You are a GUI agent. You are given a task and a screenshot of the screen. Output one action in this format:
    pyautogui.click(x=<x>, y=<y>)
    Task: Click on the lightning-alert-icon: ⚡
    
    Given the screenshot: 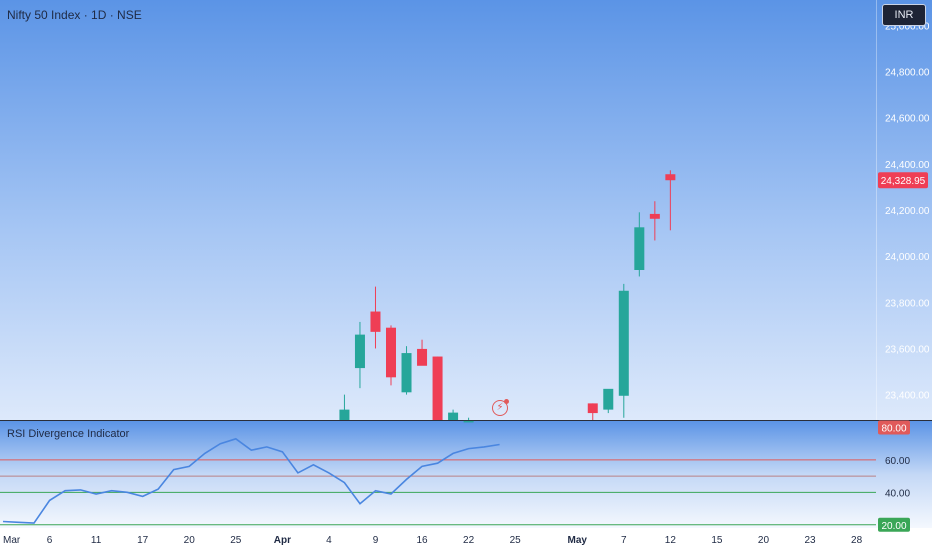 What is the action you would take?
    pyautogui.click(x=500, y=407)
    